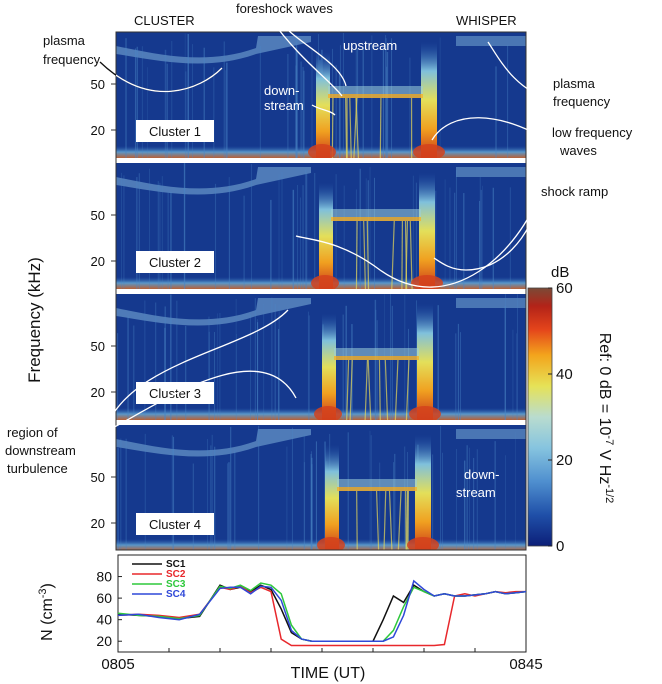 The image size is (662, 684). Describe the element at coordinates (117, 664) in the screenshot. I see `density-x-tick-label: 0805` at that location.